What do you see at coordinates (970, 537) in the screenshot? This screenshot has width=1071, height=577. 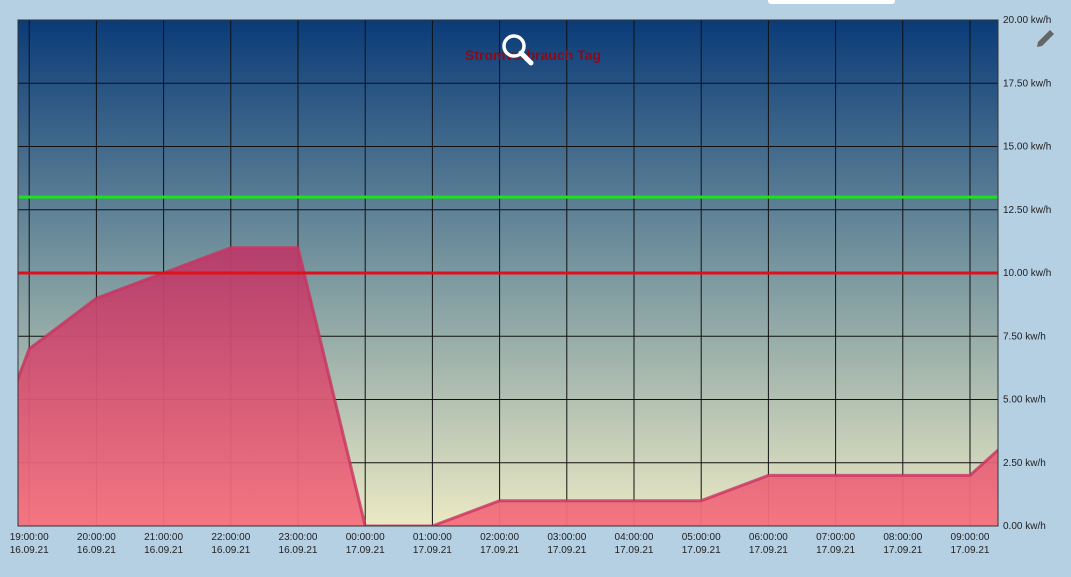 I see `x-tick-label: 09:00:00` at bounding box center [970, 537].